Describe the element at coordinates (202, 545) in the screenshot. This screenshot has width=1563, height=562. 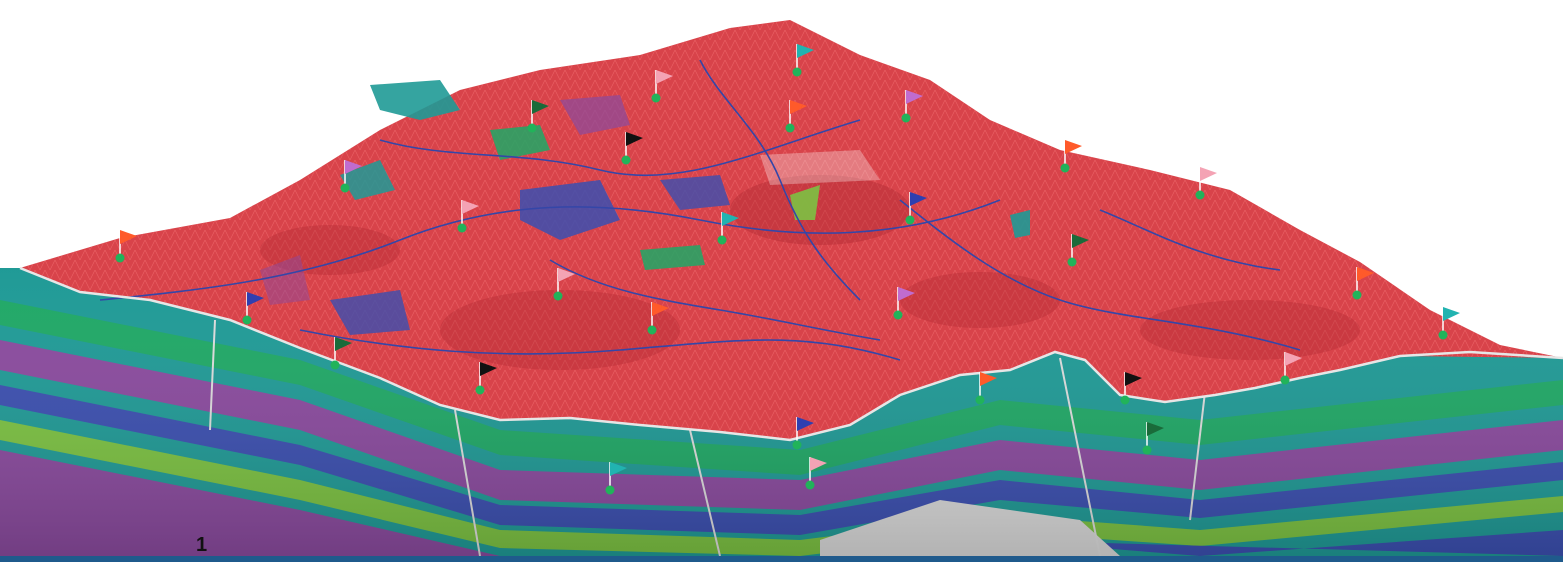
I see `figure-number: 1` at that location.